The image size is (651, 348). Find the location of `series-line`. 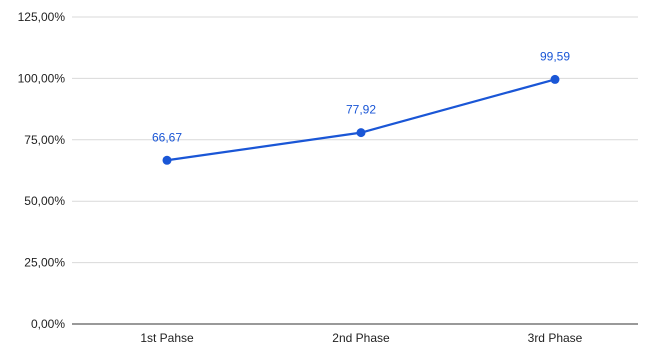

series-line is located at coordinates (361, 120).